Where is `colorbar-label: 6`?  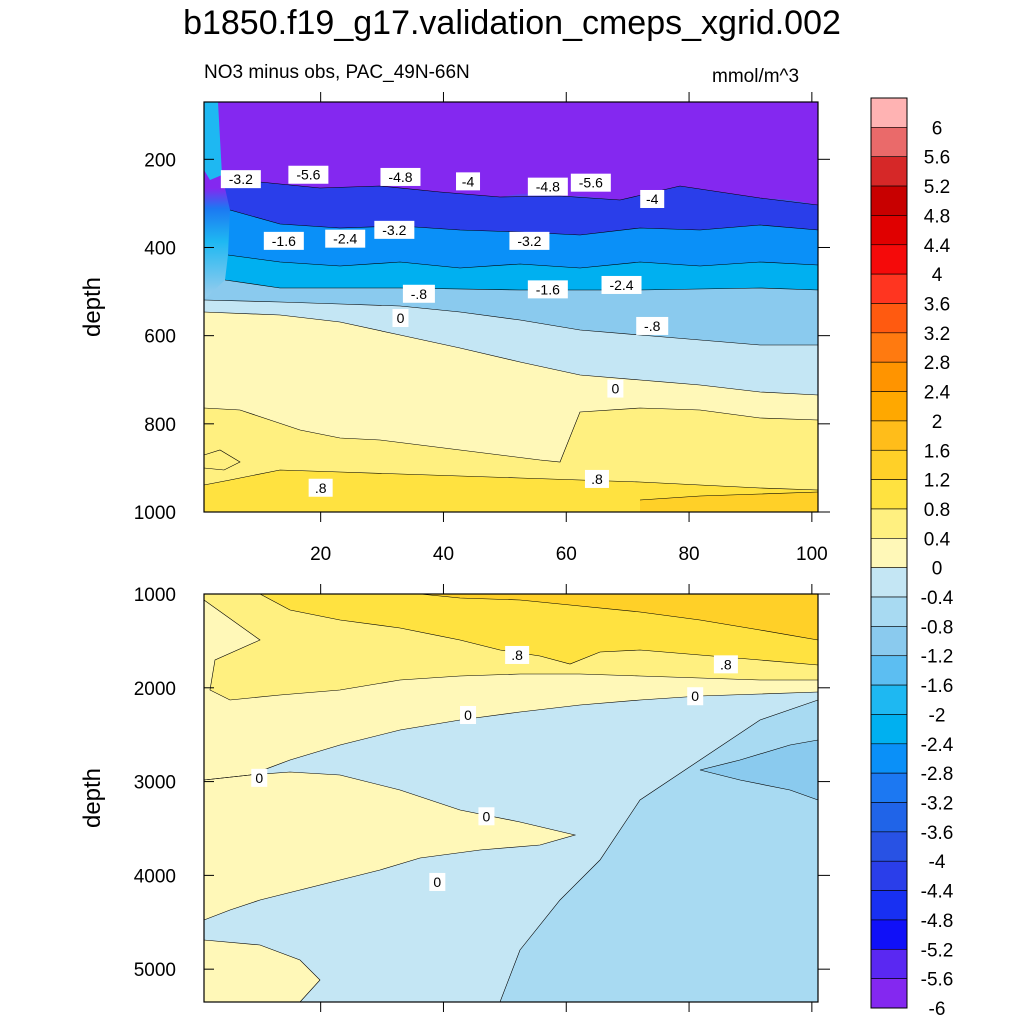
colorbar-label: 6 is located at coordinates (937, 128).